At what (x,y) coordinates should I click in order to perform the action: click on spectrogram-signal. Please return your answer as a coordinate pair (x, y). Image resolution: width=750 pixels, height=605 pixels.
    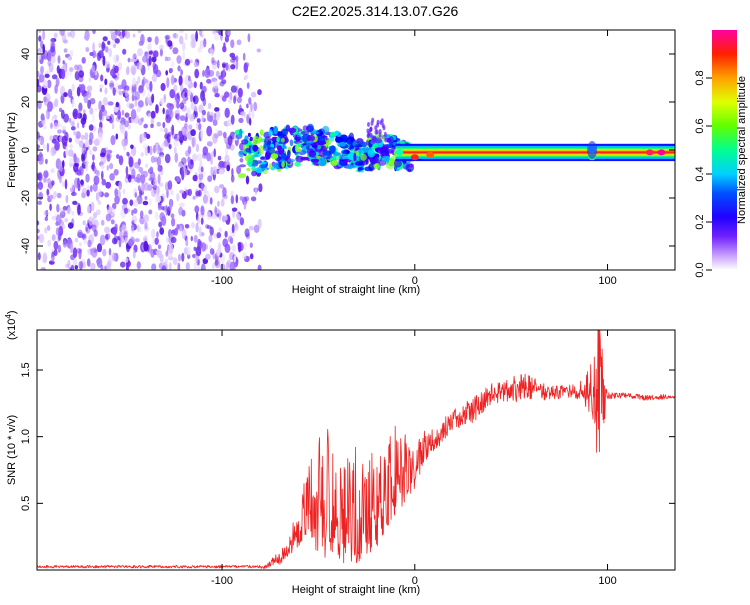
    Looking at the image, I should click on (454, 148).